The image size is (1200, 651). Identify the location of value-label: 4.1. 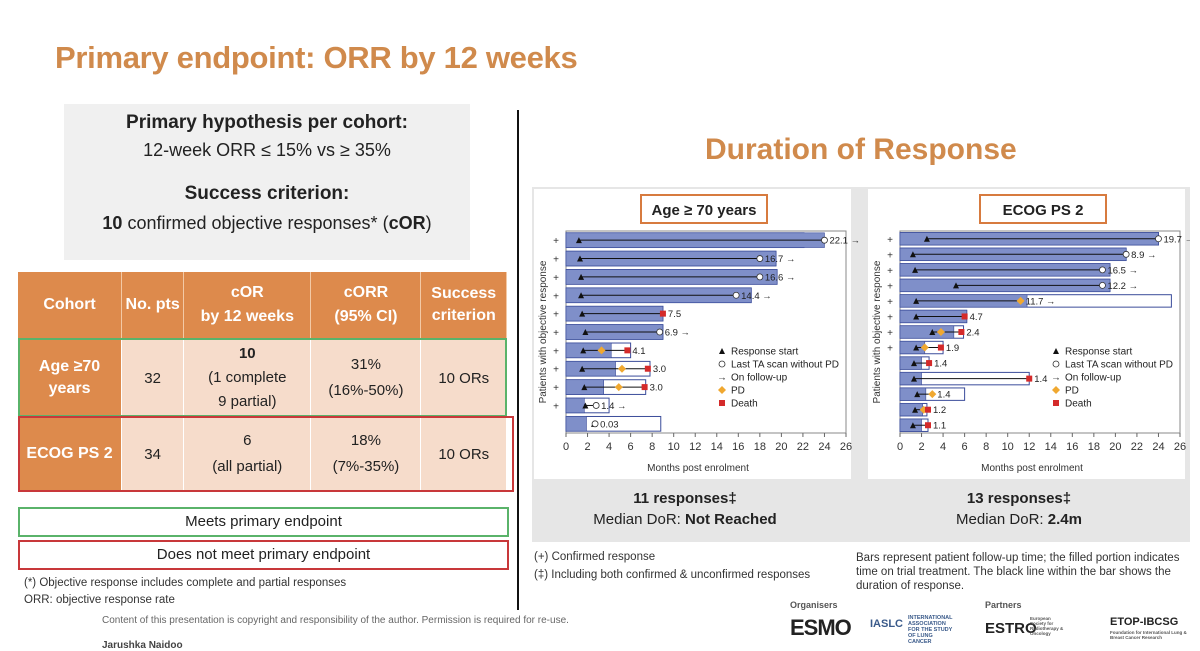
(638, 351).